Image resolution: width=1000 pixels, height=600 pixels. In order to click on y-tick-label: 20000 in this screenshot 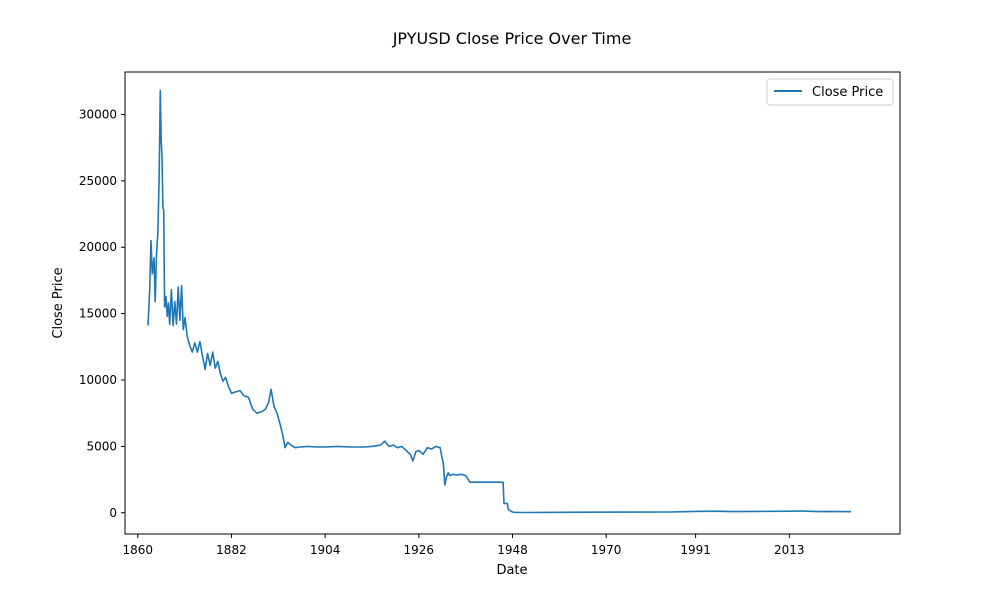, I will do `click(98, 247)`.